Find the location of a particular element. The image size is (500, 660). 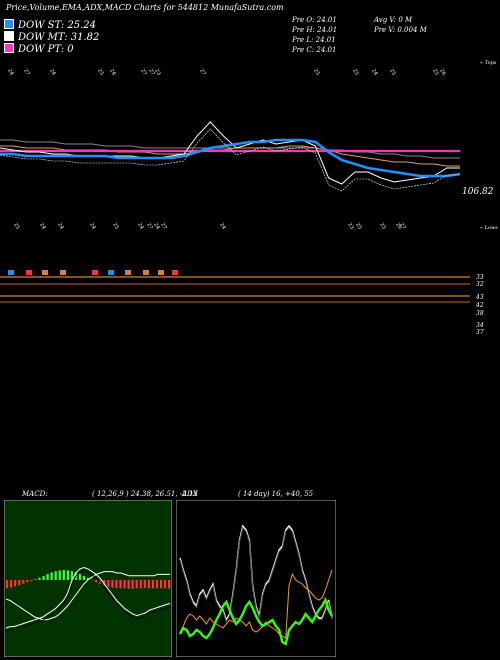

macd-panel is located at coordinates (88, 578).